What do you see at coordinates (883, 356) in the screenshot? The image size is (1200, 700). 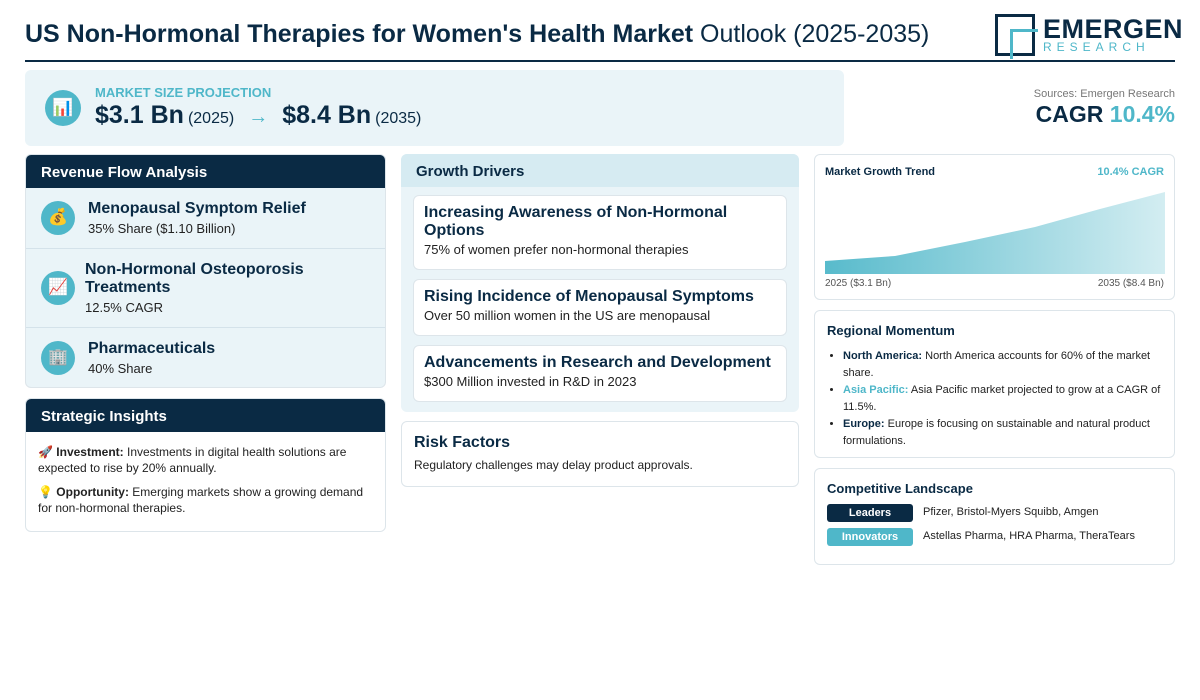 I see `region-label: North America:` at bounding box center [883, 356].